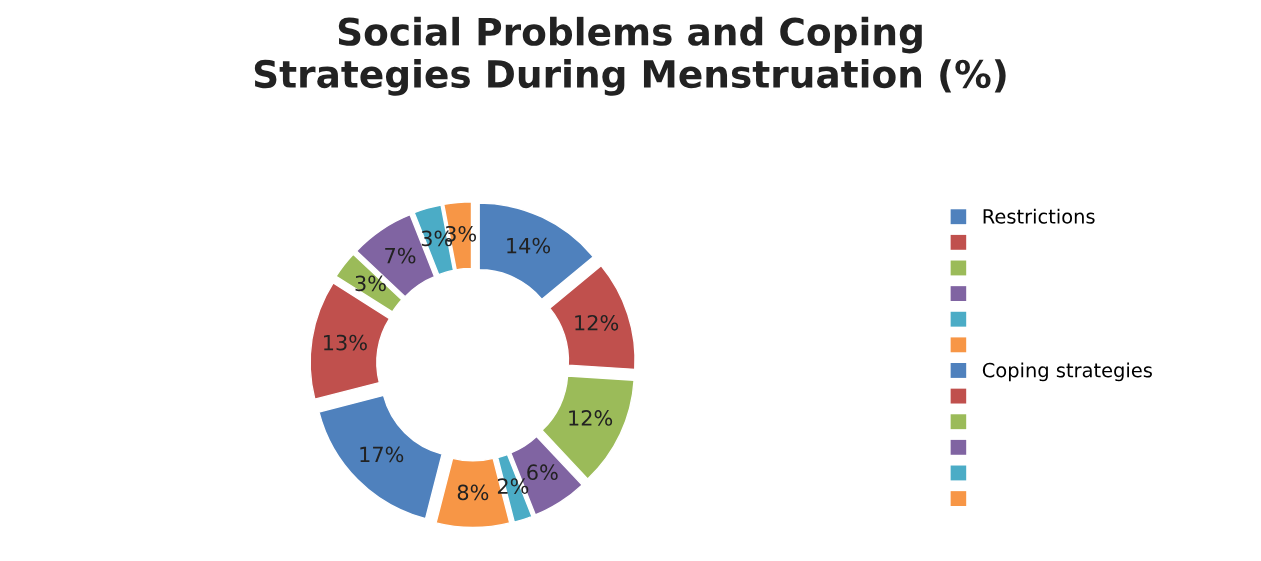 The height and width of the screenshot is (561, 1261). What do you see at coordinates (370, 283) in the screenshot?
I see `data-label: 3%` at bounding box center [370, 283].